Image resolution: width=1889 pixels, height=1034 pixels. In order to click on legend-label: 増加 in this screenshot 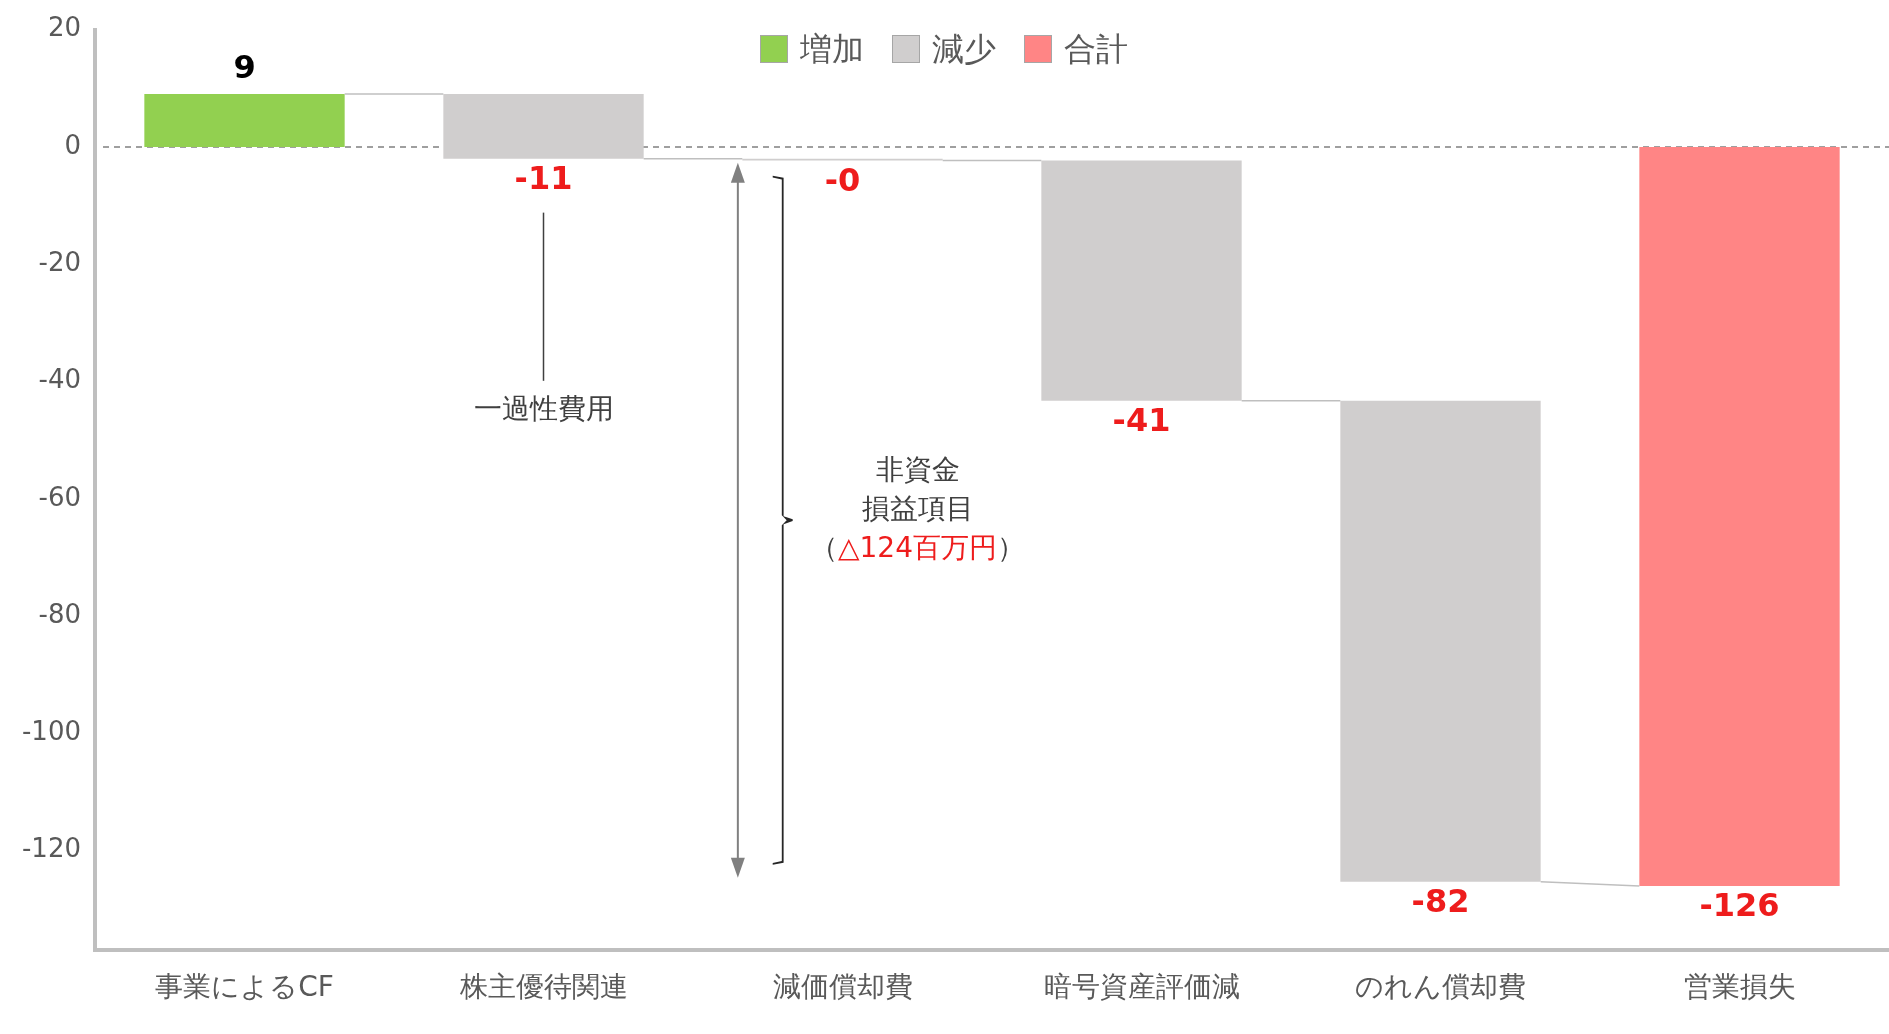, I will do `click(831, 49)`.